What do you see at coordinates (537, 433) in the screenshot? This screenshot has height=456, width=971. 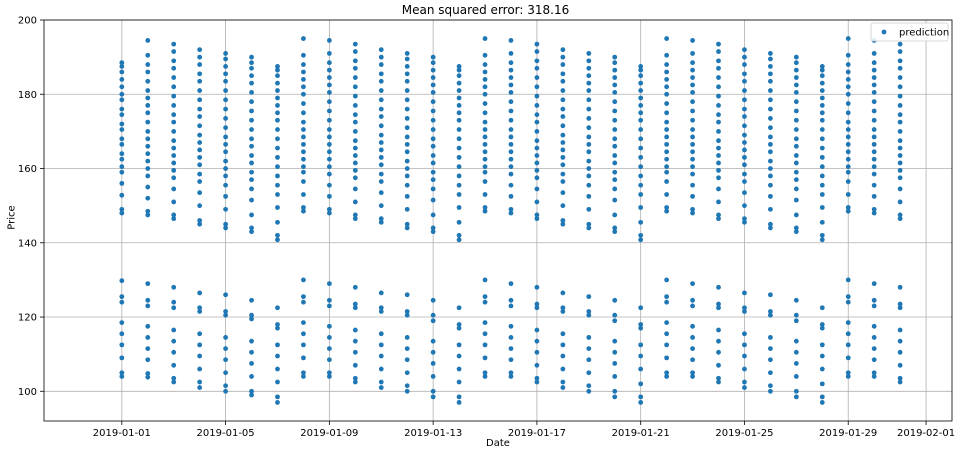 I see `x-tick-label: 2019-01-17` at bounding box center [537, 433].